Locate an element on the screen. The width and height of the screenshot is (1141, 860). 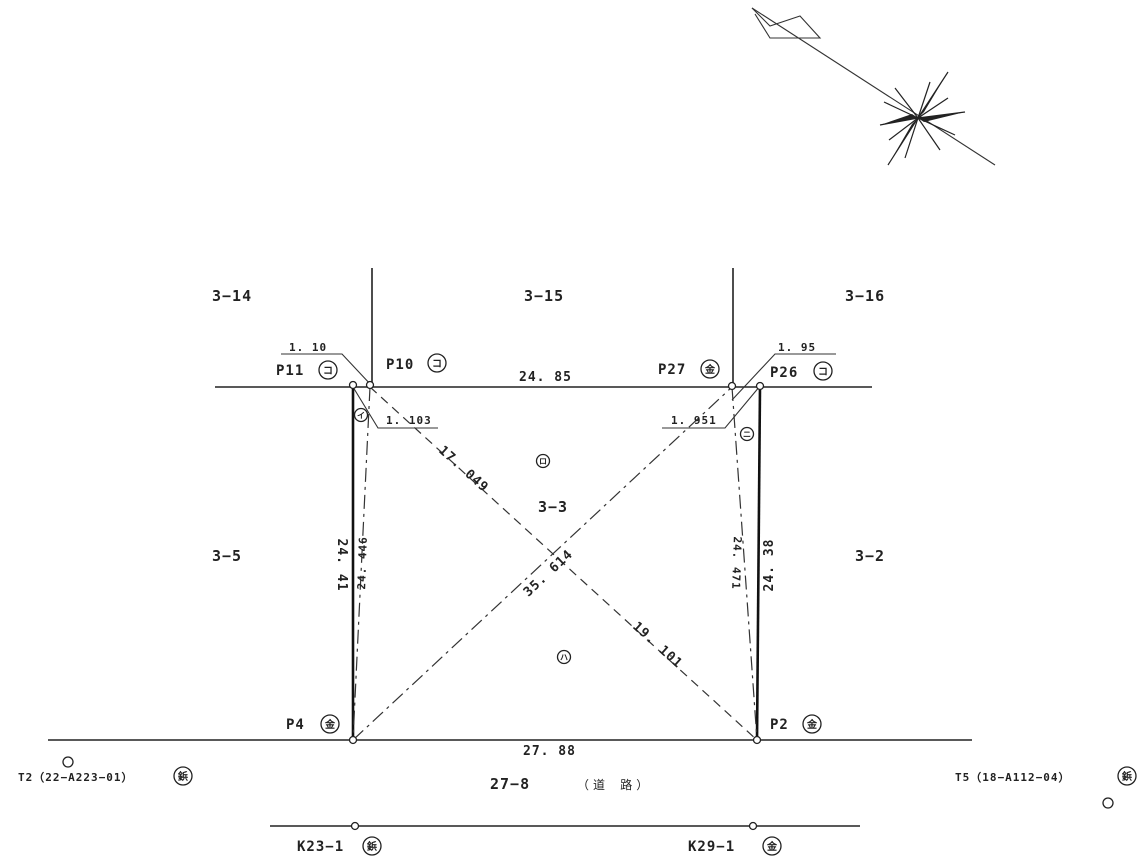
vertex-p27 is located at coordinates (732, 386).